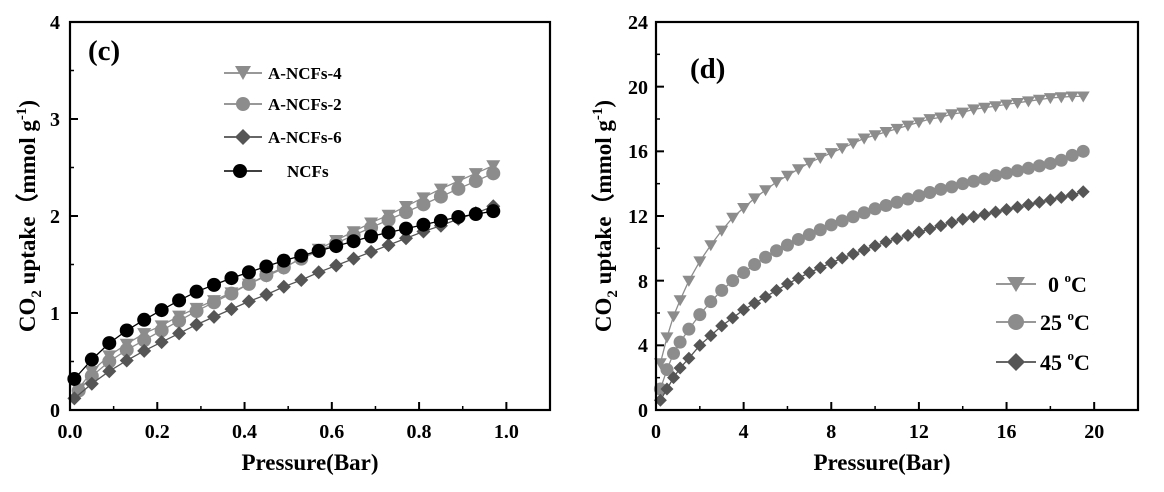  I want to click on legend-label: A-NCFs-6, so click(305, 137).